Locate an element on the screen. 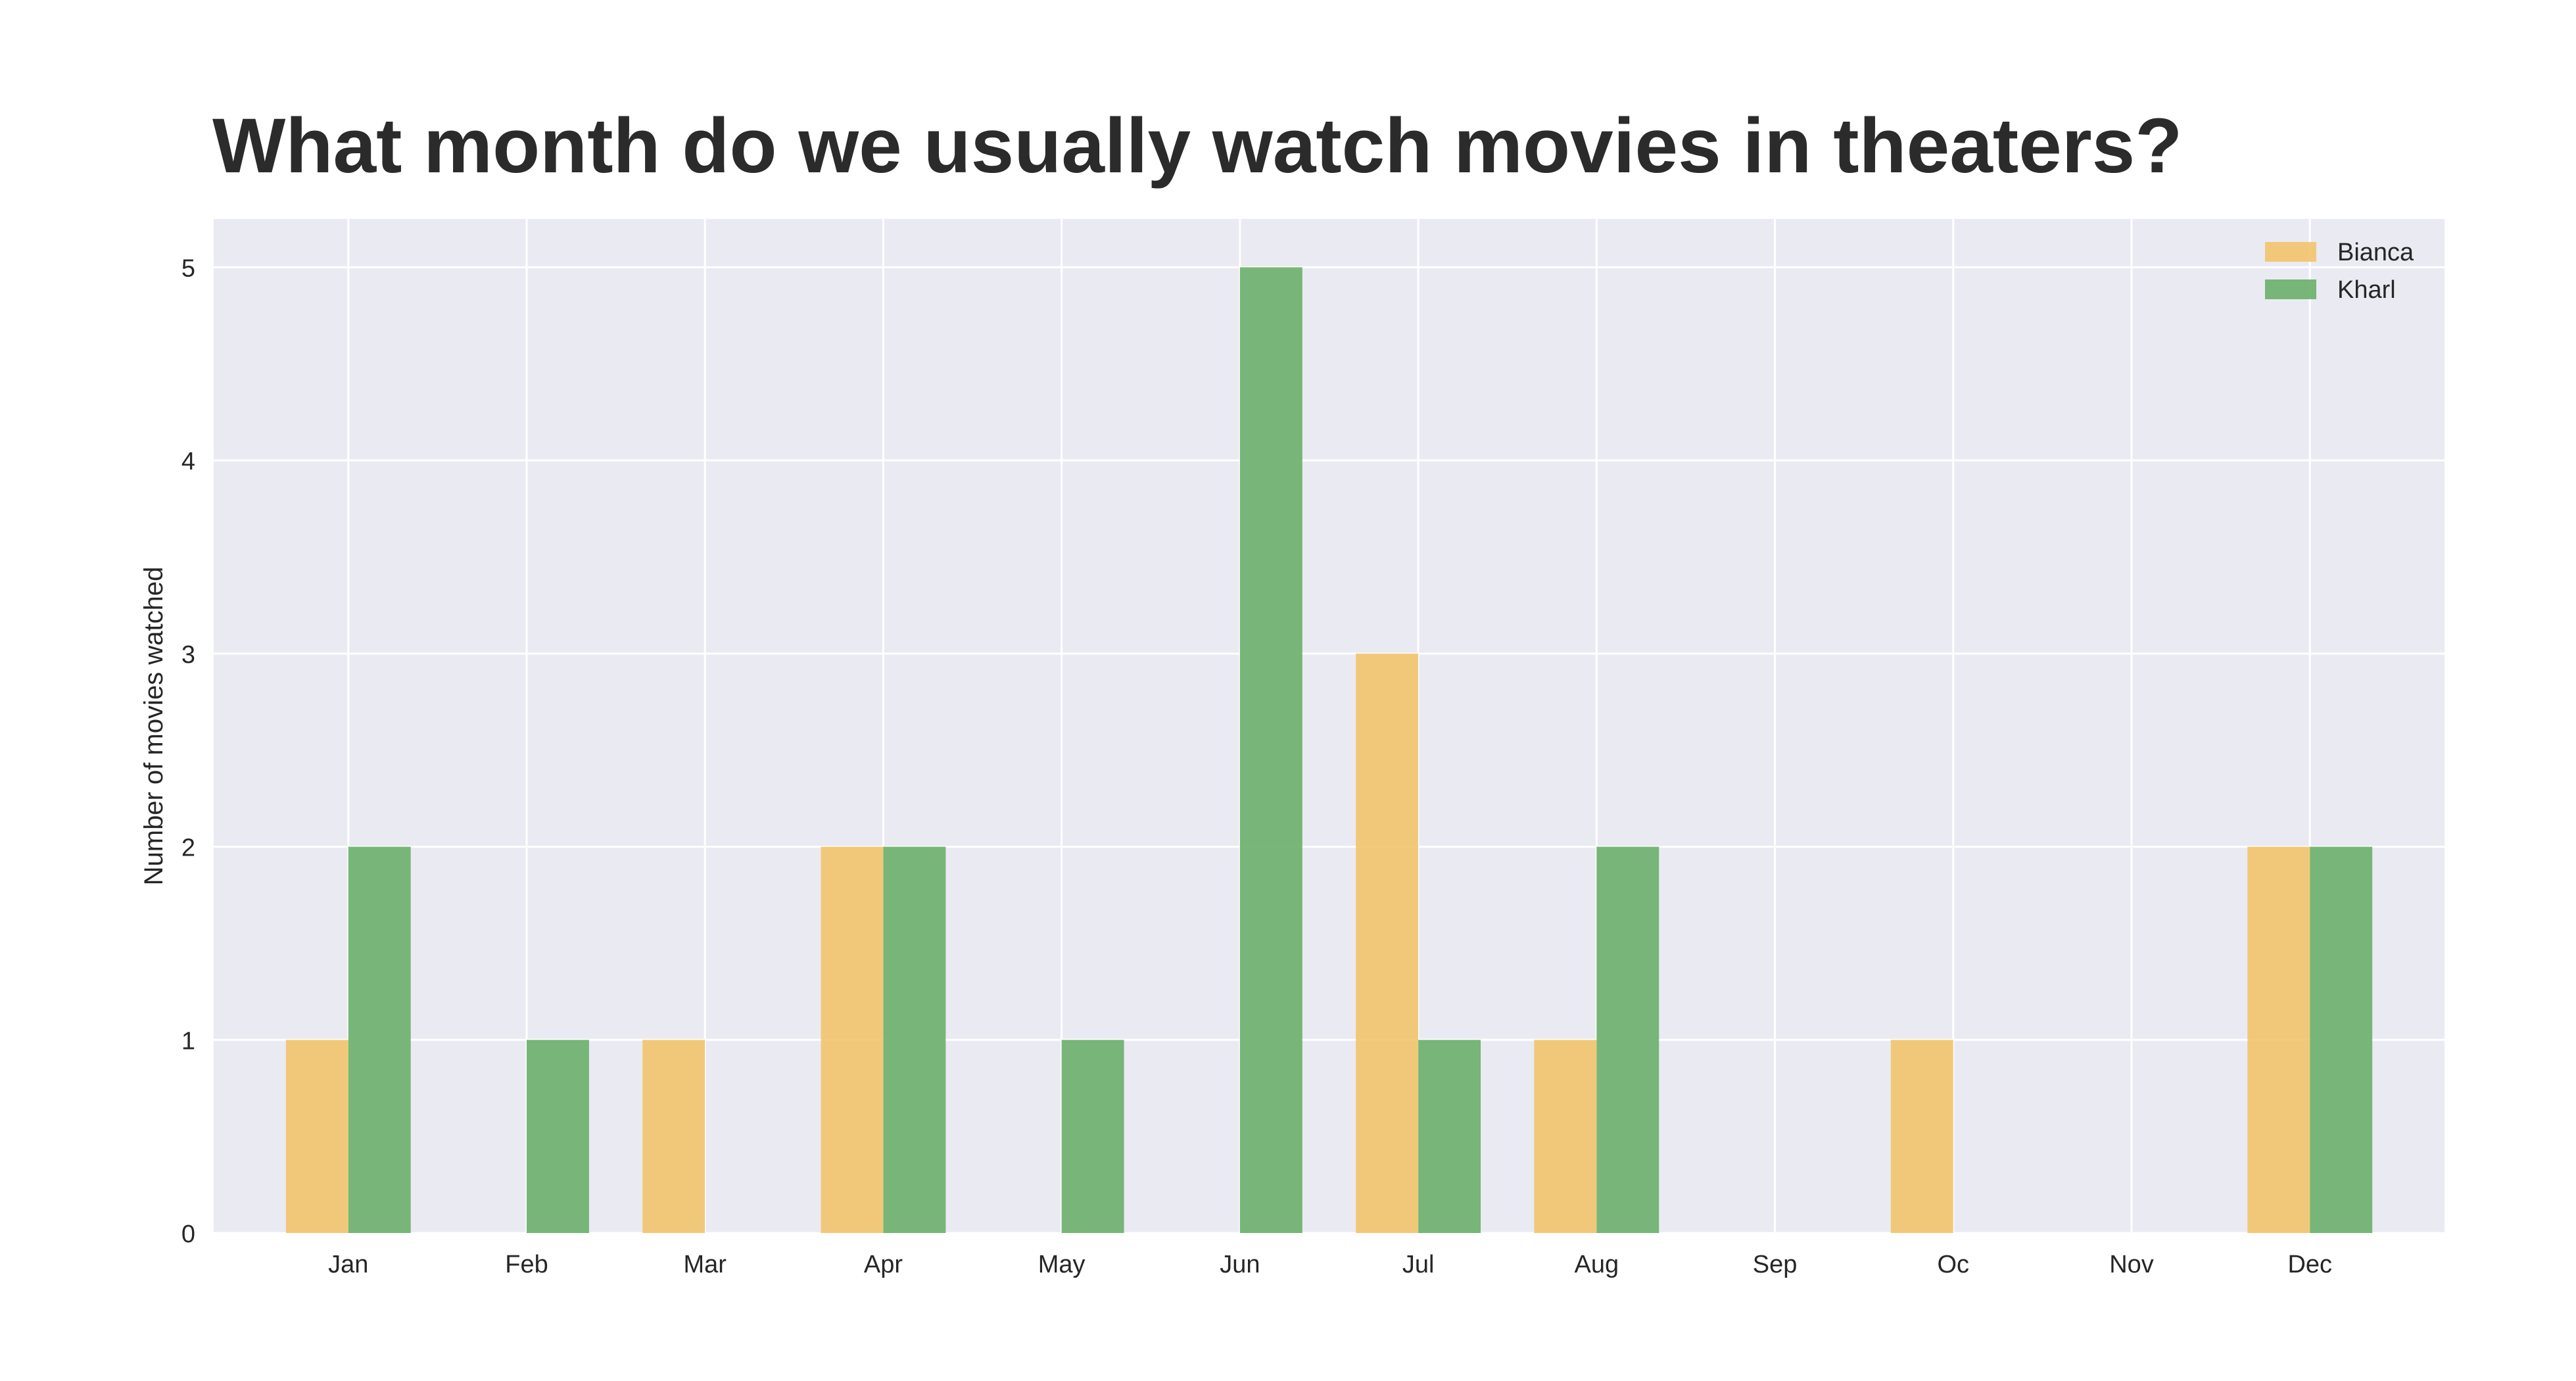  legend-swatch-bianca is located at coordinates (2290, 252).